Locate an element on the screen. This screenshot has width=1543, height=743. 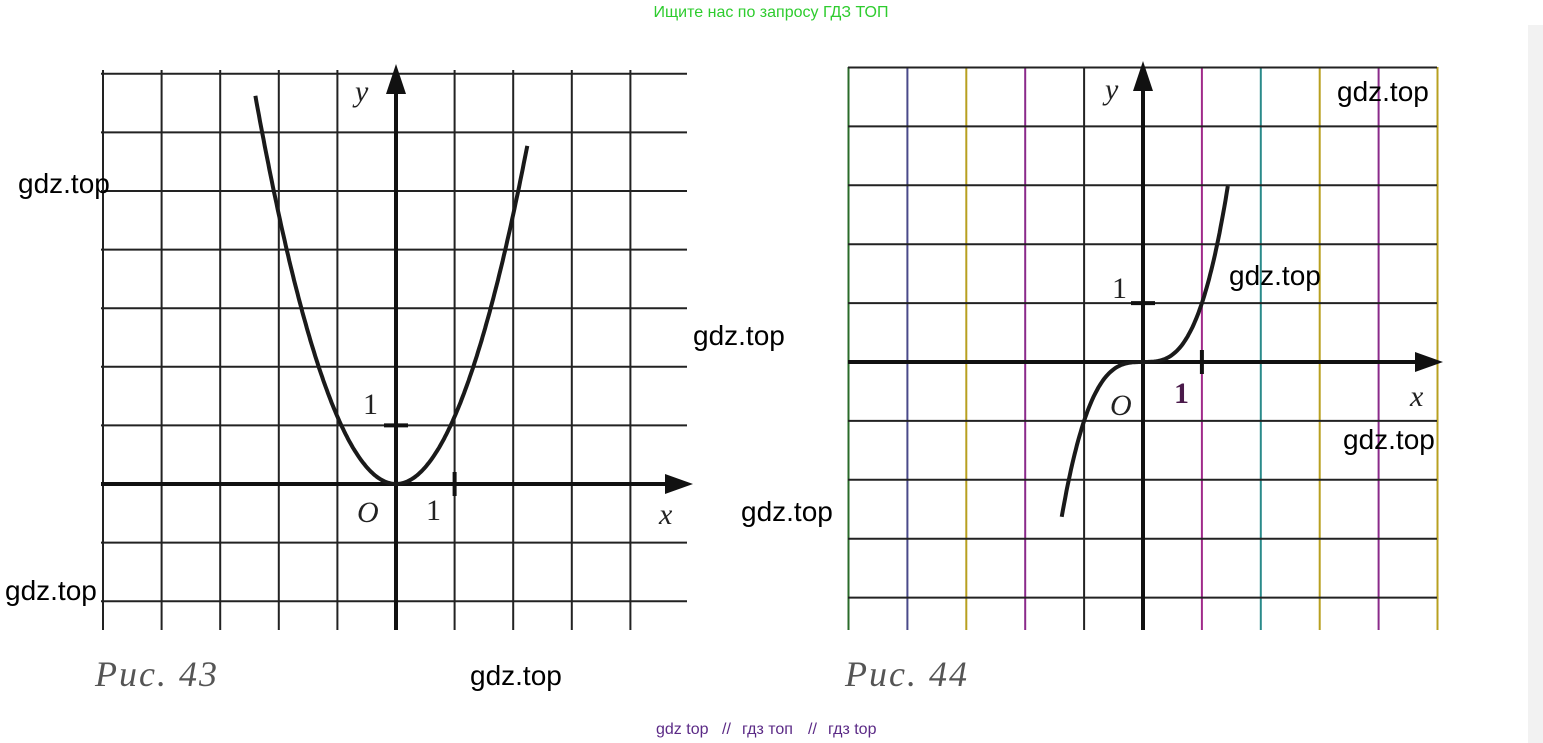
caption: Рис. 44 is located at coordinates (906, 674).